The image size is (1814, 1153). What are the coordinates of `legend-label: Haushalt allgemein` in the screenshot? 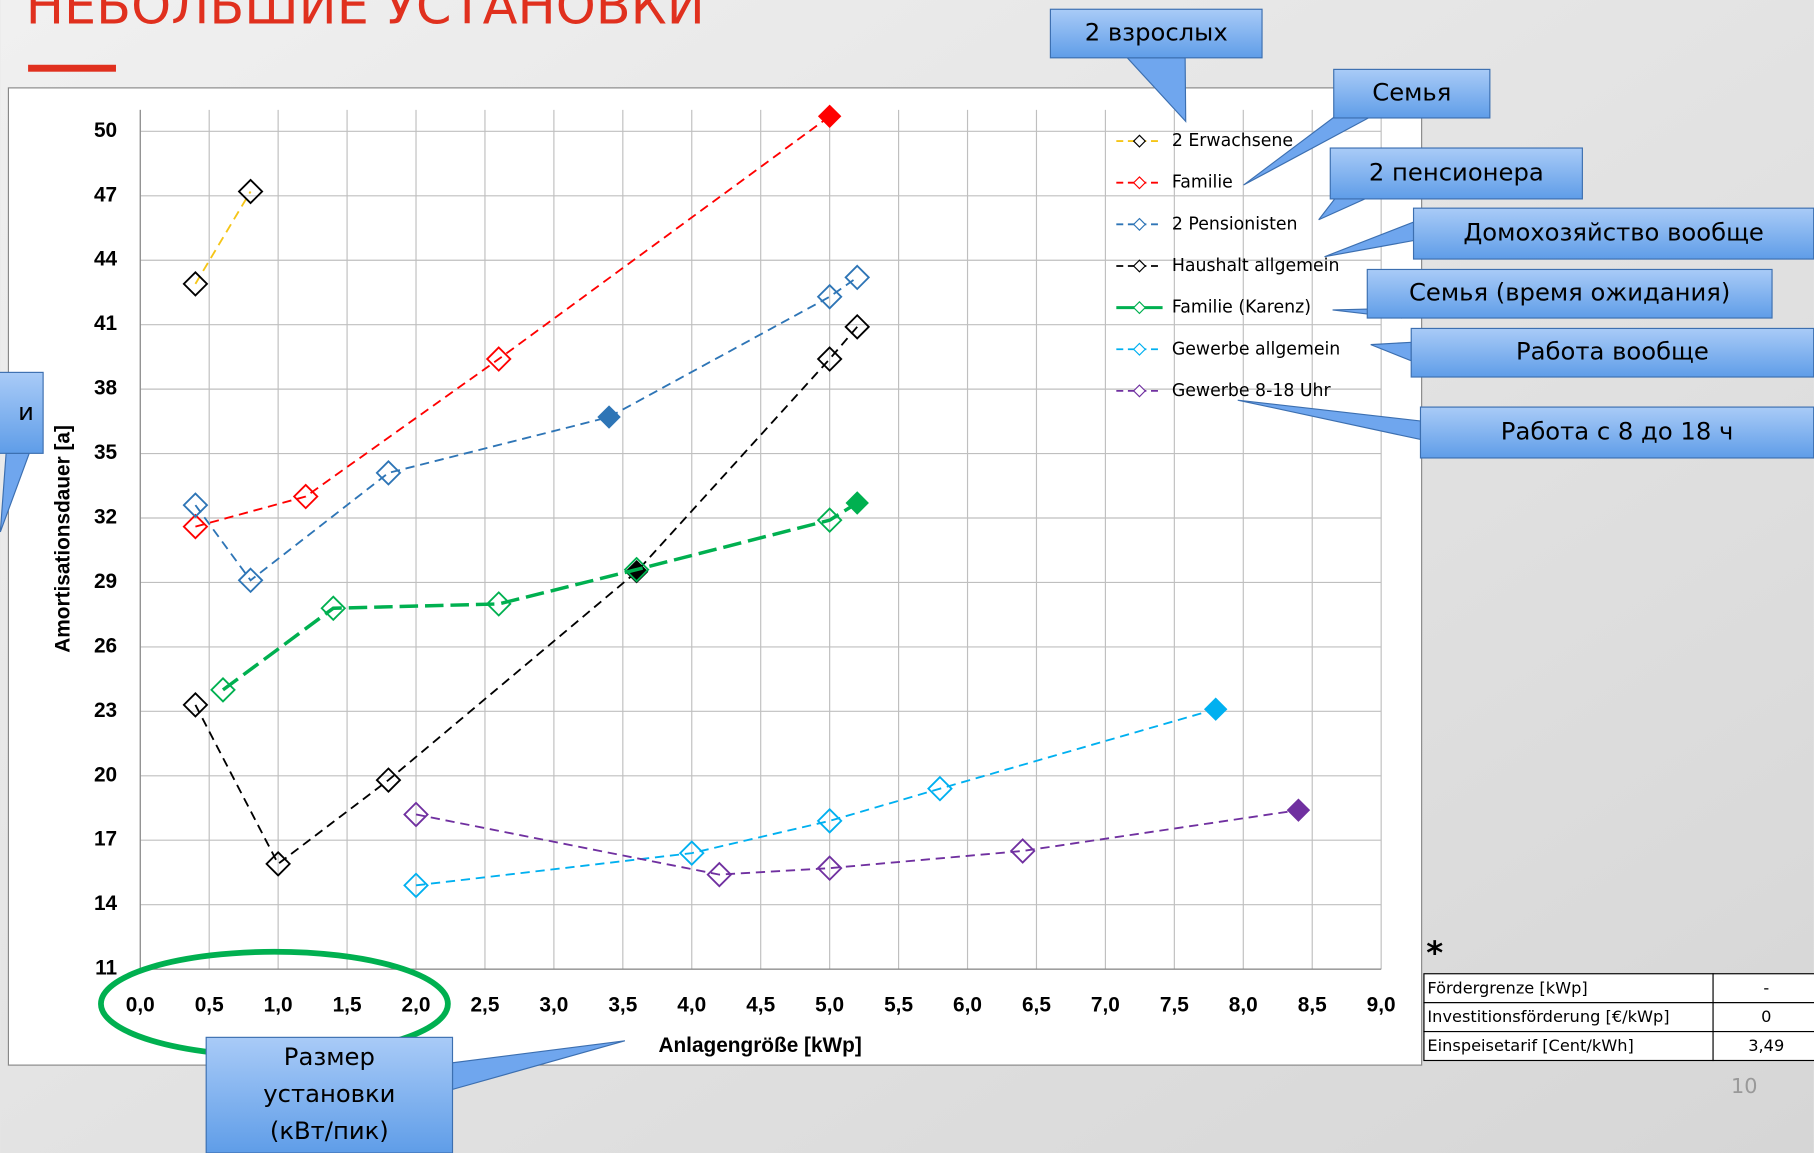 It's located at (1256, 266).